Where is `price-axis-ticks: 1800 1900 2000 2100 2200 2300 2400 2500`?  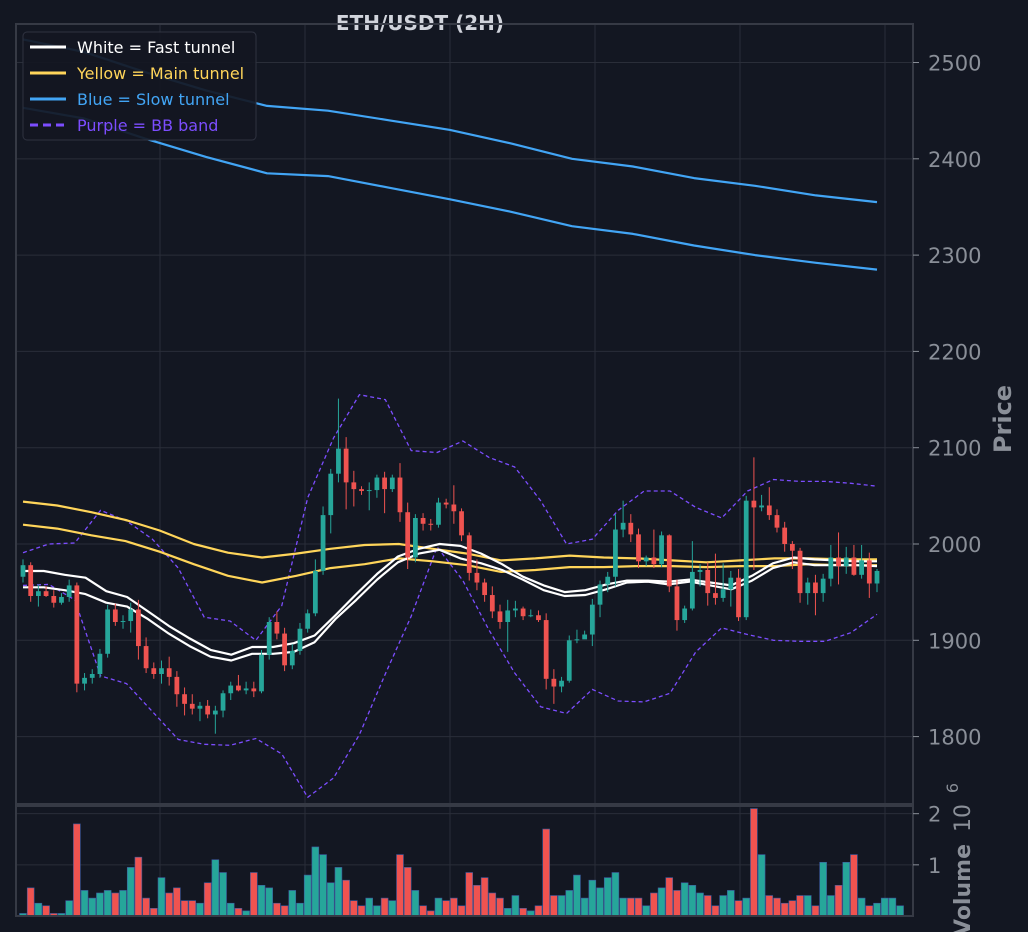 price-axis-ticks: 1800 1900 2000 2100 2200 2300 2400 2500 is located at coordinates (947, 401).